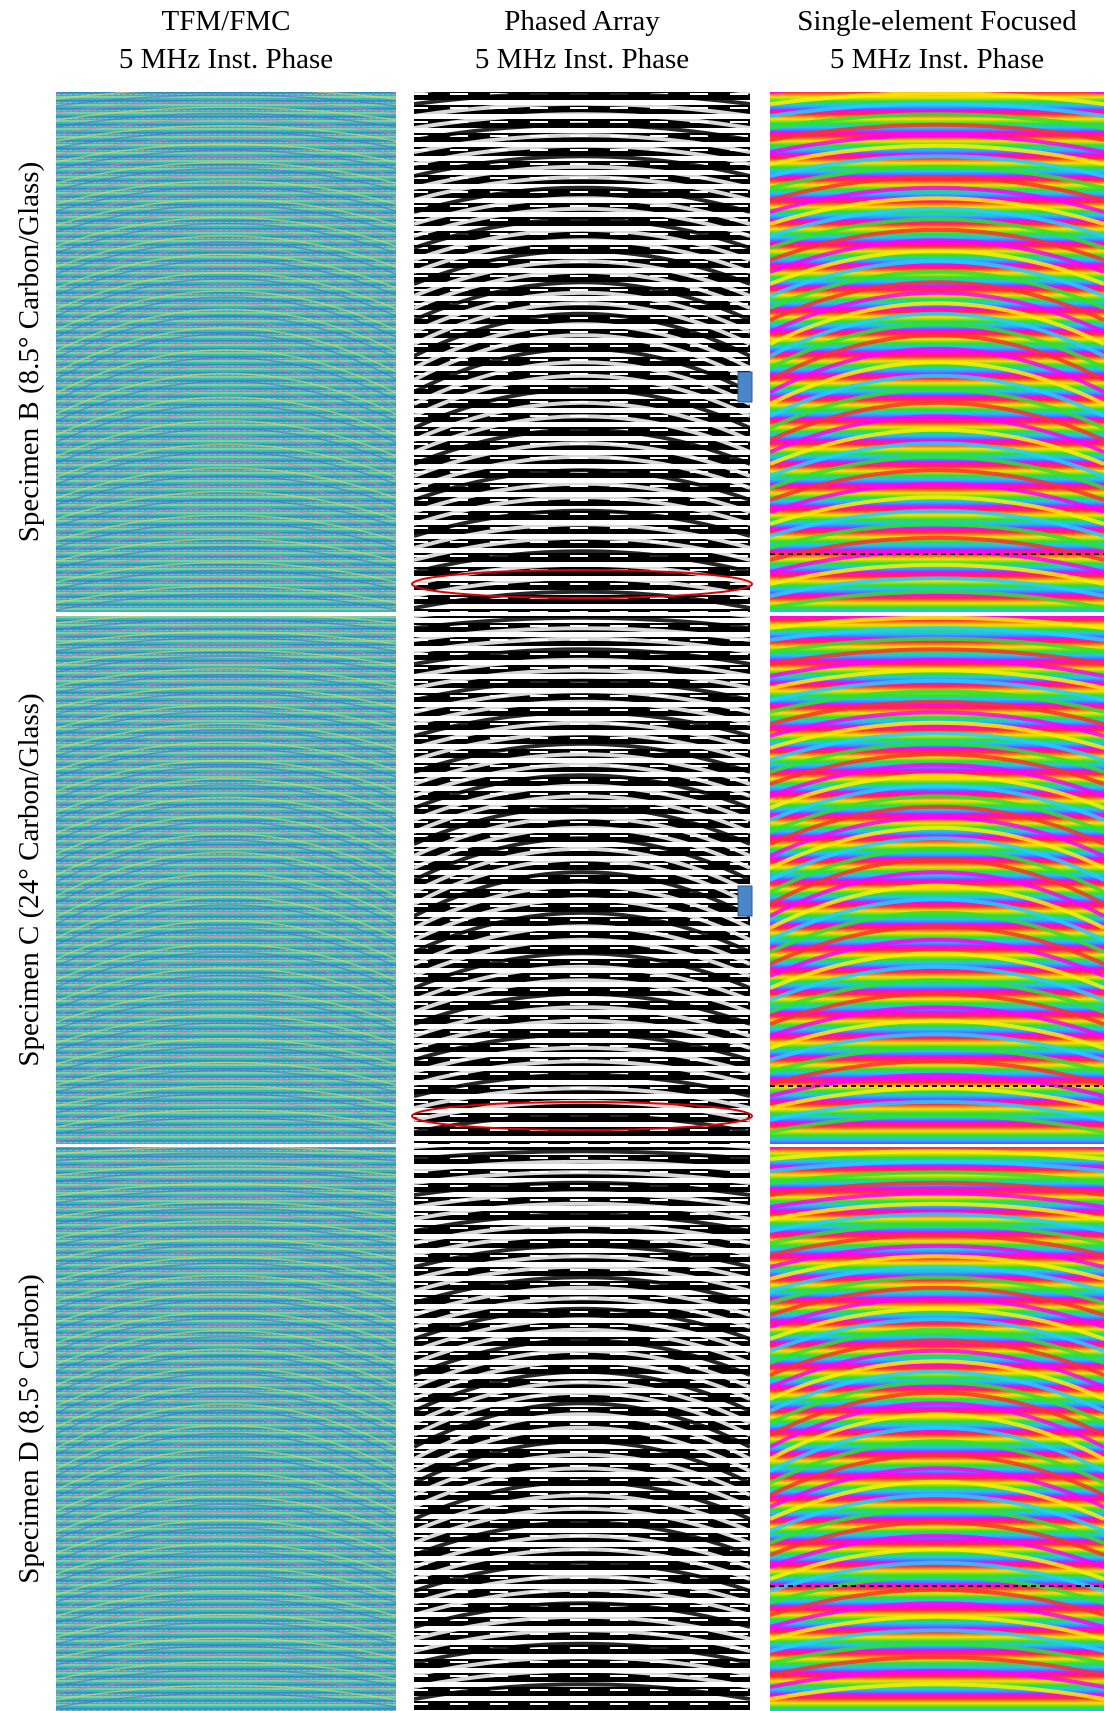 This screenshot has height=1711, width=1110. What do you see at coordinates (226, 21) in the screenshot?
I see `column-title: TFM/FMC` at bounding box center [226, 21].